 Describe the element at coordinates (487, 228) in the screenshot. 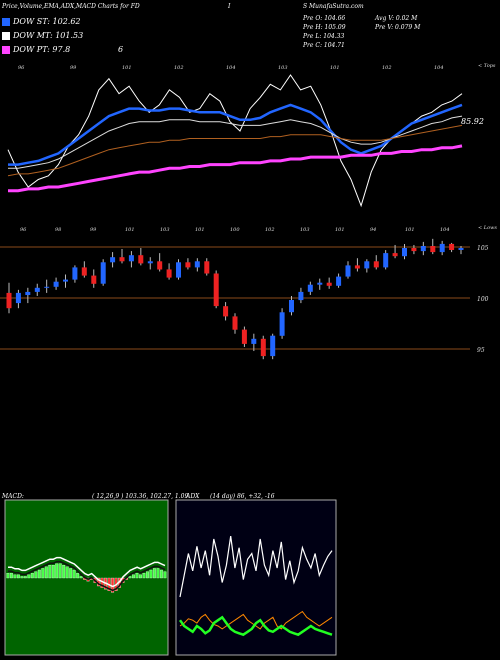

I see `lows-label: < Lows` at that location.